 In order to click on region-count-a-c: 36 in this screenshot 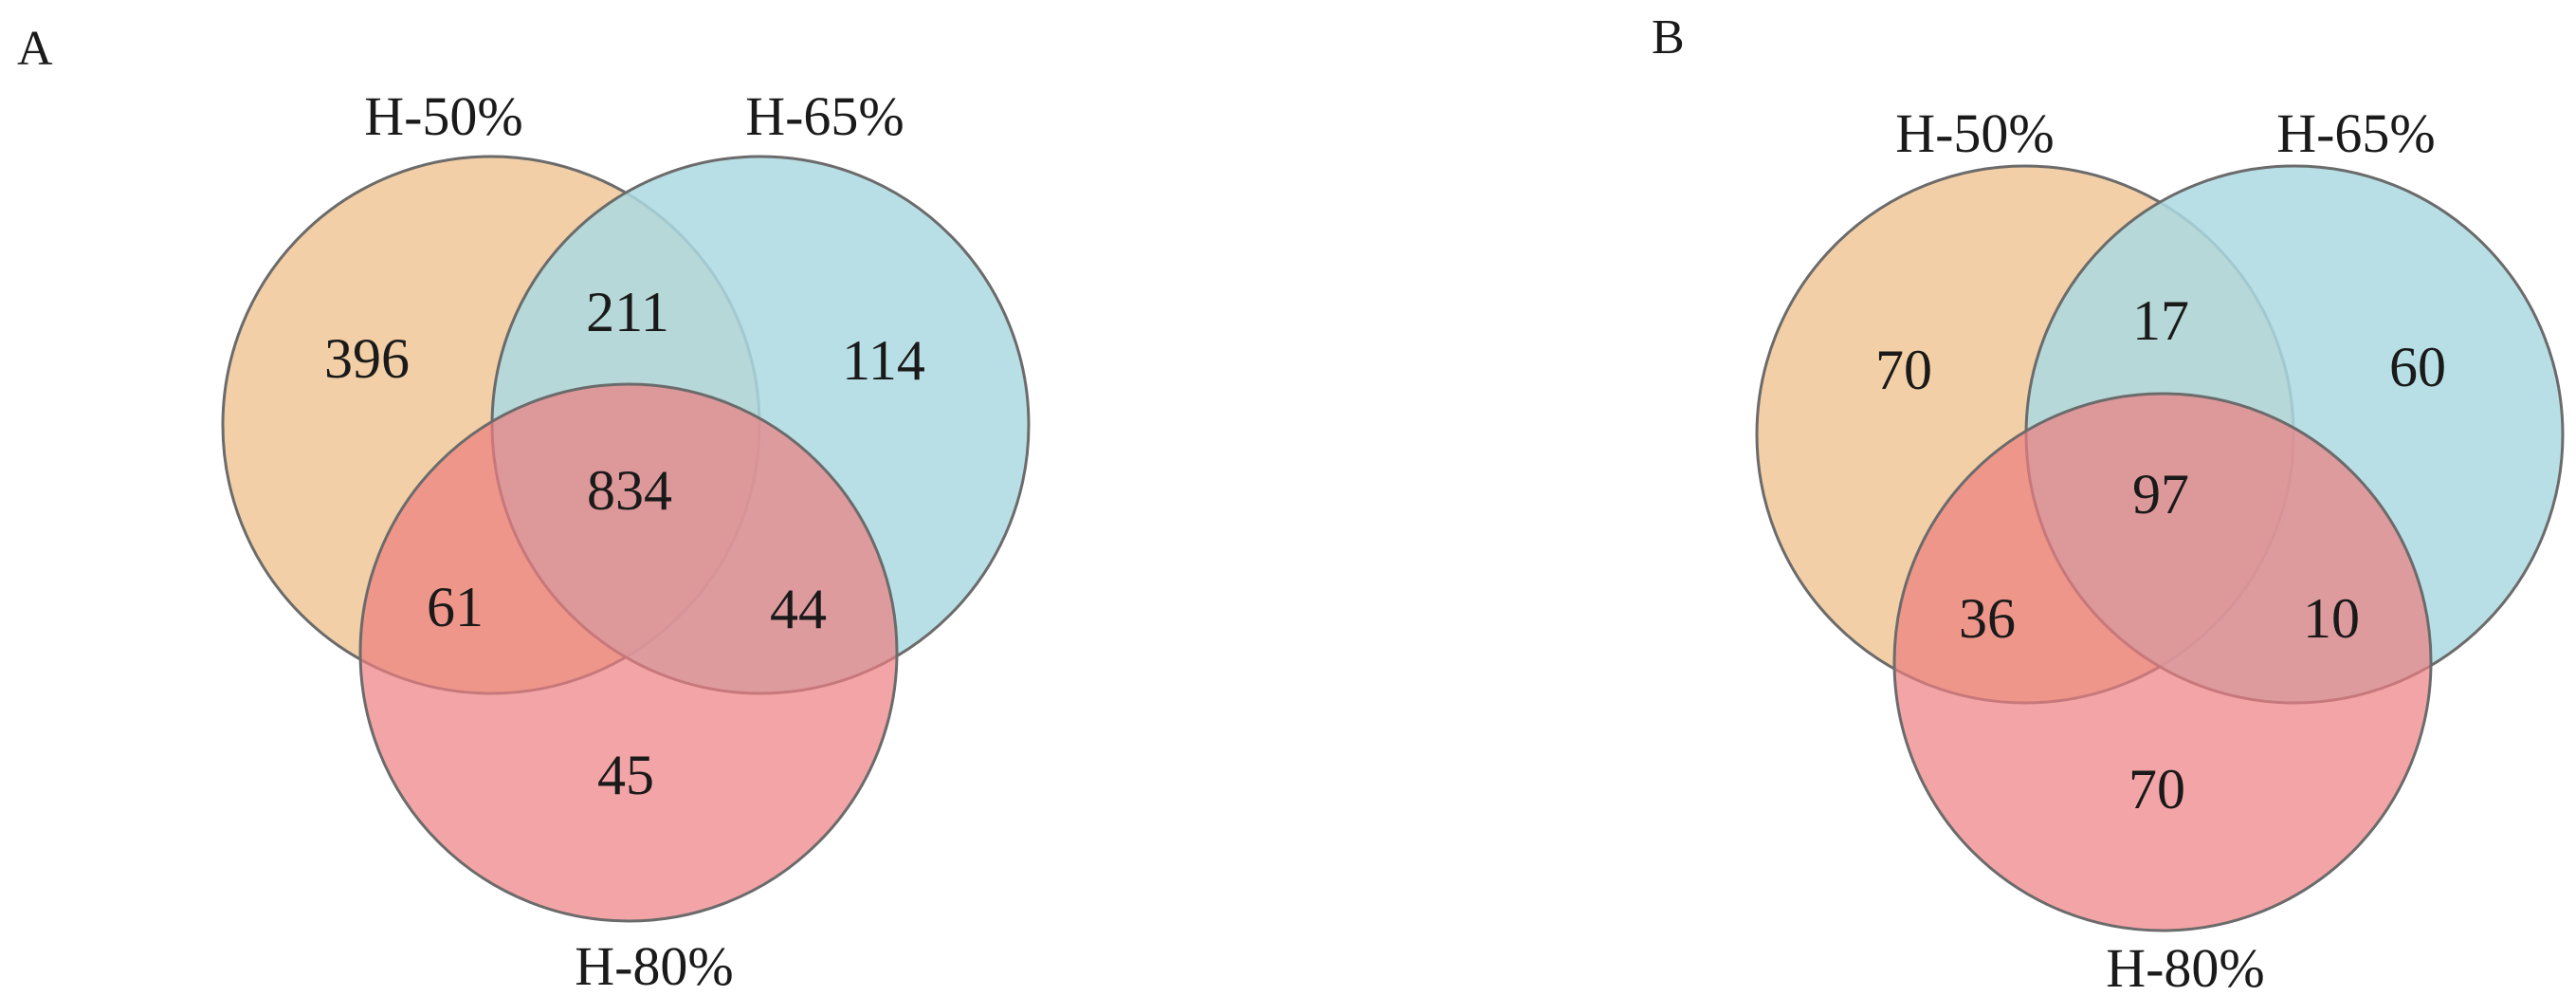, I will do `click(1987, 618)`.